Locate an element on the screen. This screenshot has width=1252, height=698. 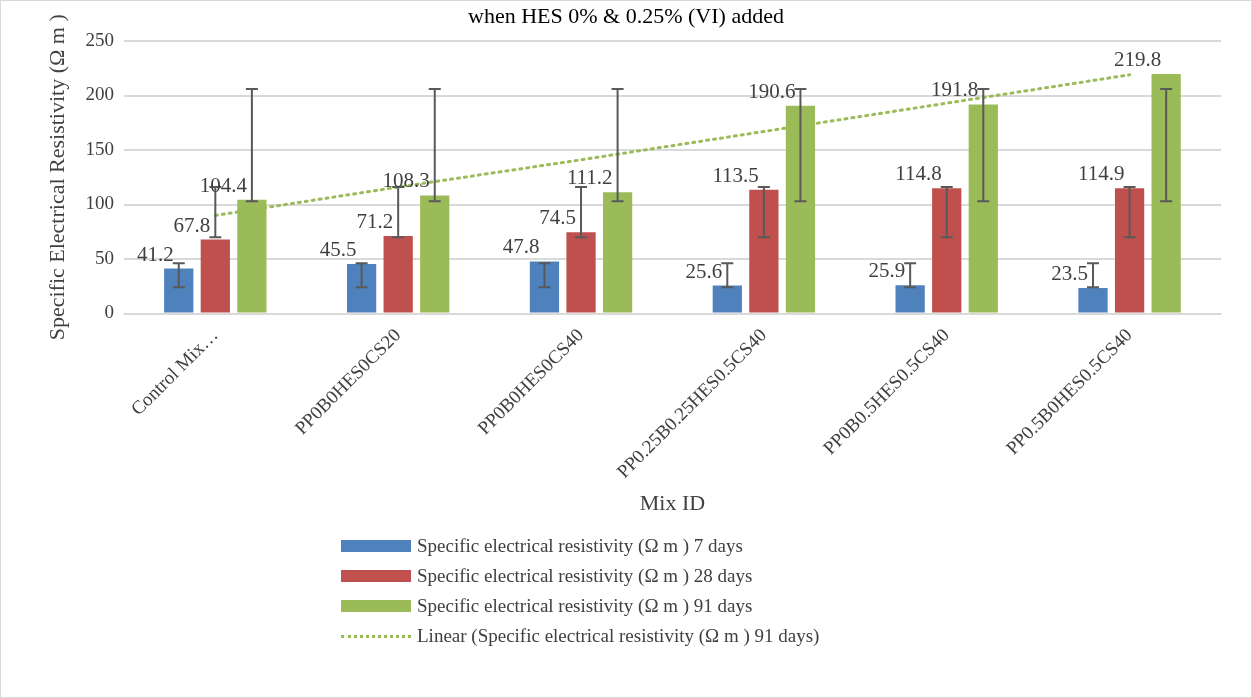
data-label: 104.4 is located at coordinates (223, 184).